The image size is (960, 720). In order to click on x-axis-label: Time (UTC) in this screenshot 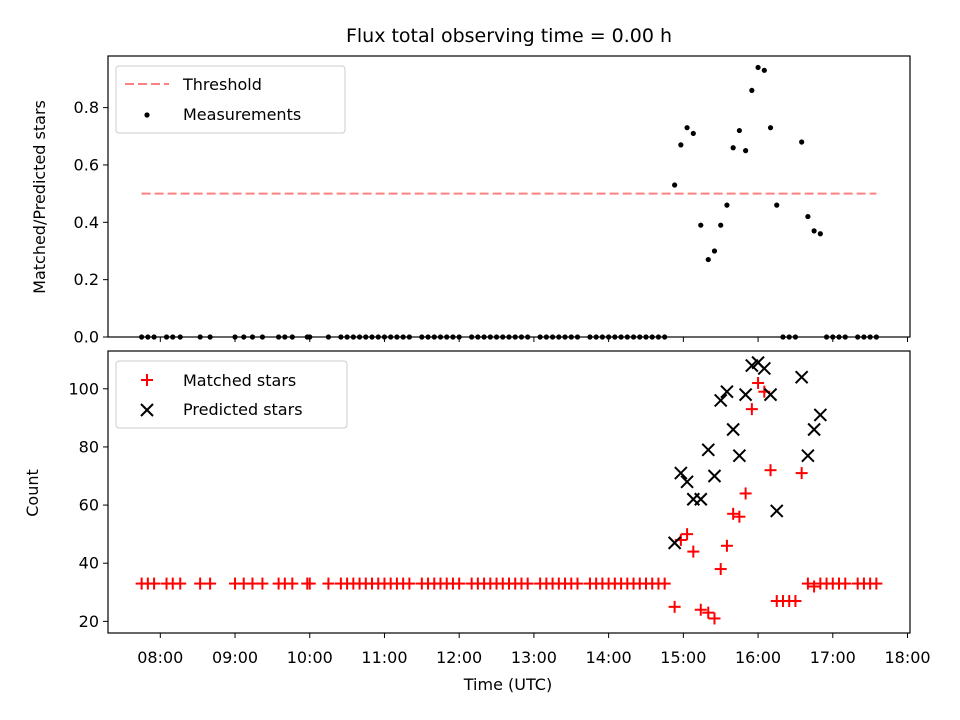, I will do `click(507, 684)`.